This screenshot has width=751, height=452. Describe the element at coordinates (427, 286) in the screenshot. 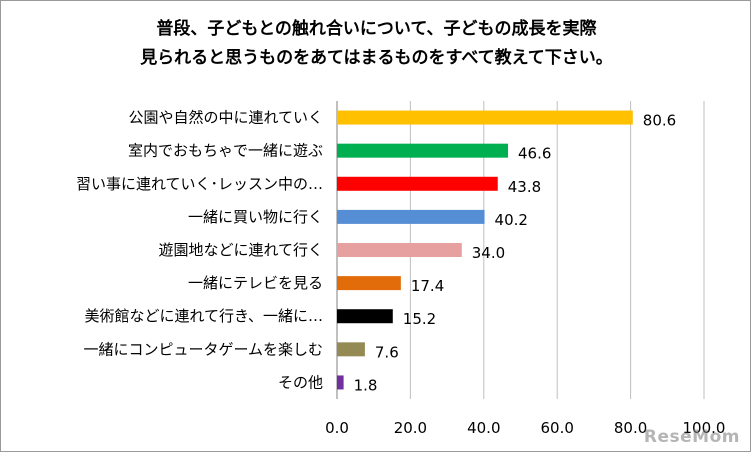

I see `data-label: 17.4` at that location.